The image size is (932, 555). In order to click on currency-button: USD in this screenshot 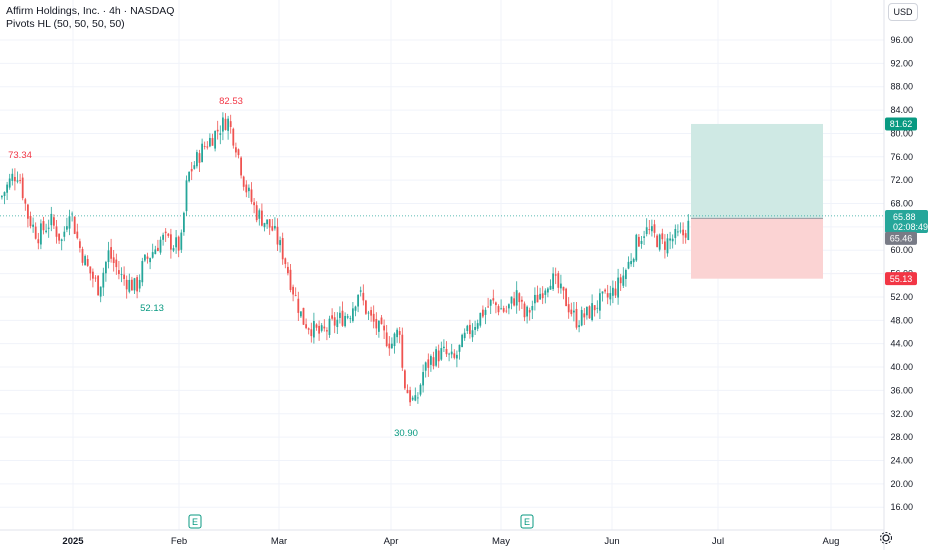, I will do `click(903, 12)`.